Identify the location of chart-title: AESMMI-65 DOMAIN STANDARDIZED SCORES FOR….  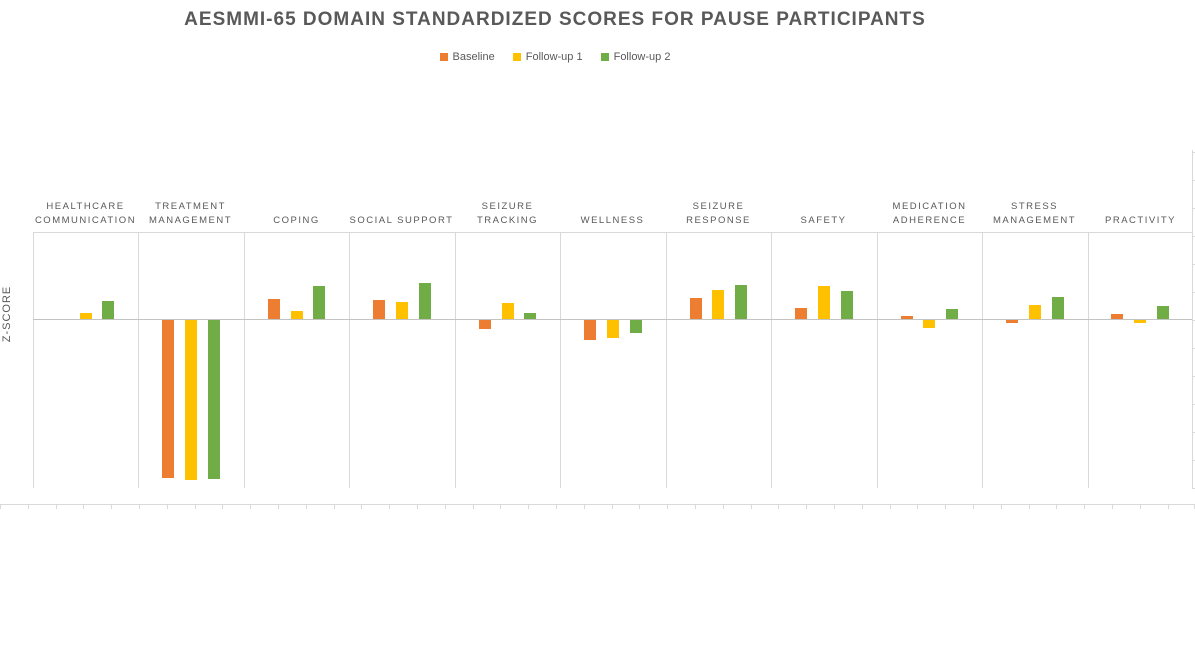
(555, 19).